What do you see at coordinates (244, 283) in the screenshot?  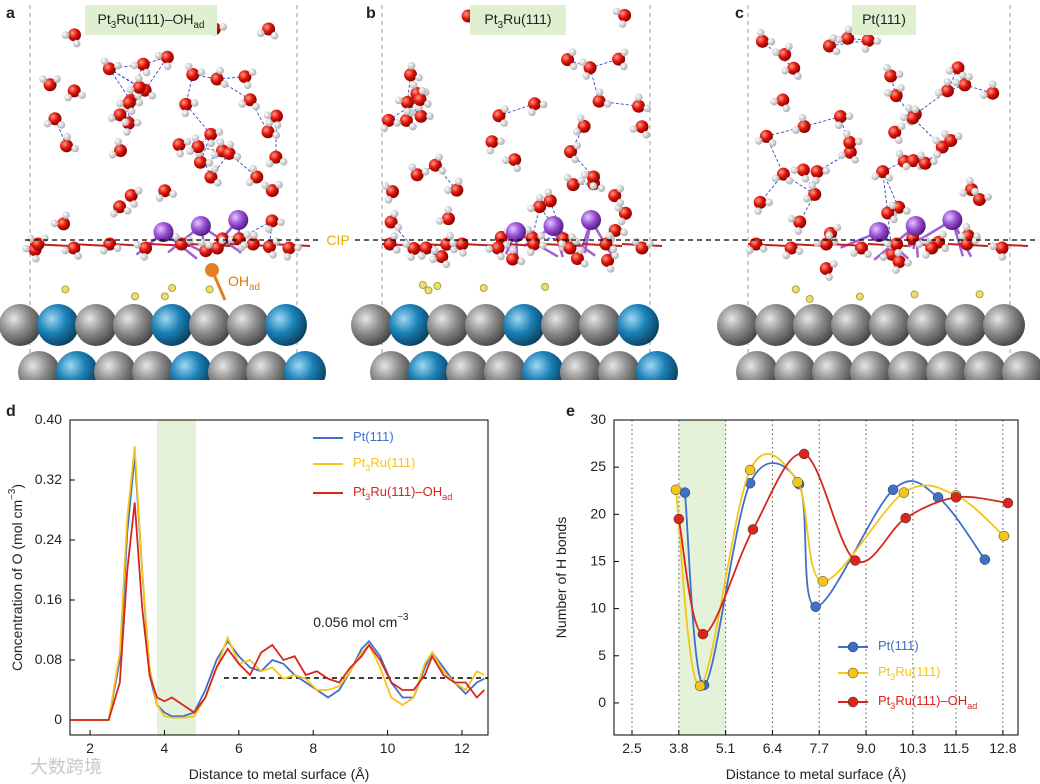 I see `ohad-label: OHad` at bounding box center [244, 283].